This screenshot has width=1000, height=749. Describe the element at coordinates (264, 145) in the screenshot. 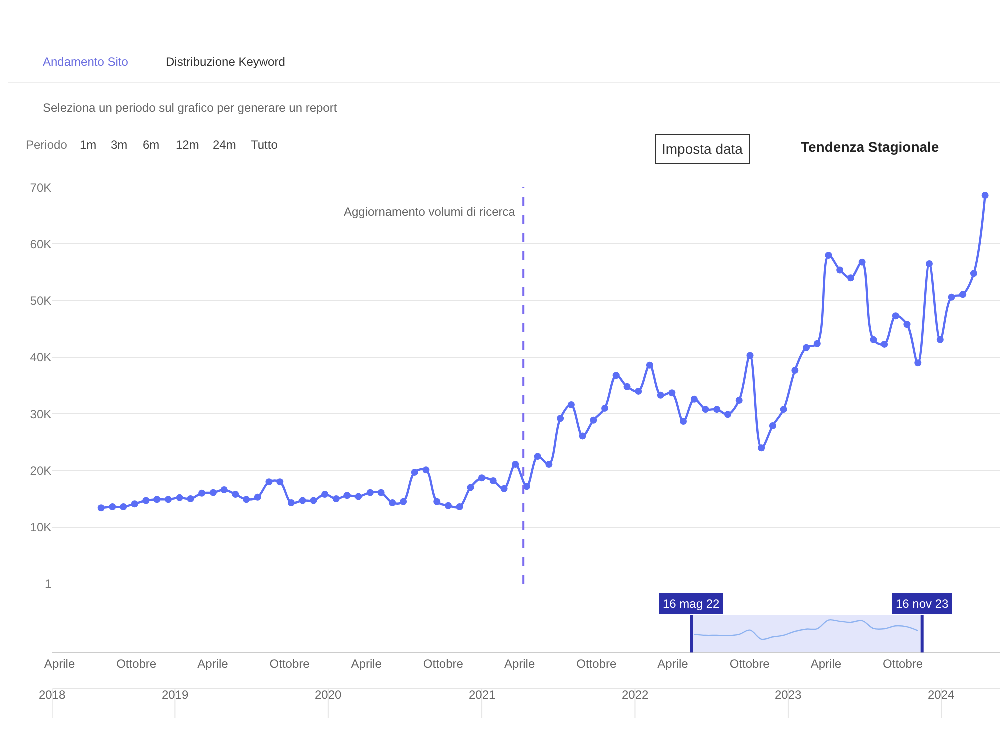

I see `text: Tutto` at that location.